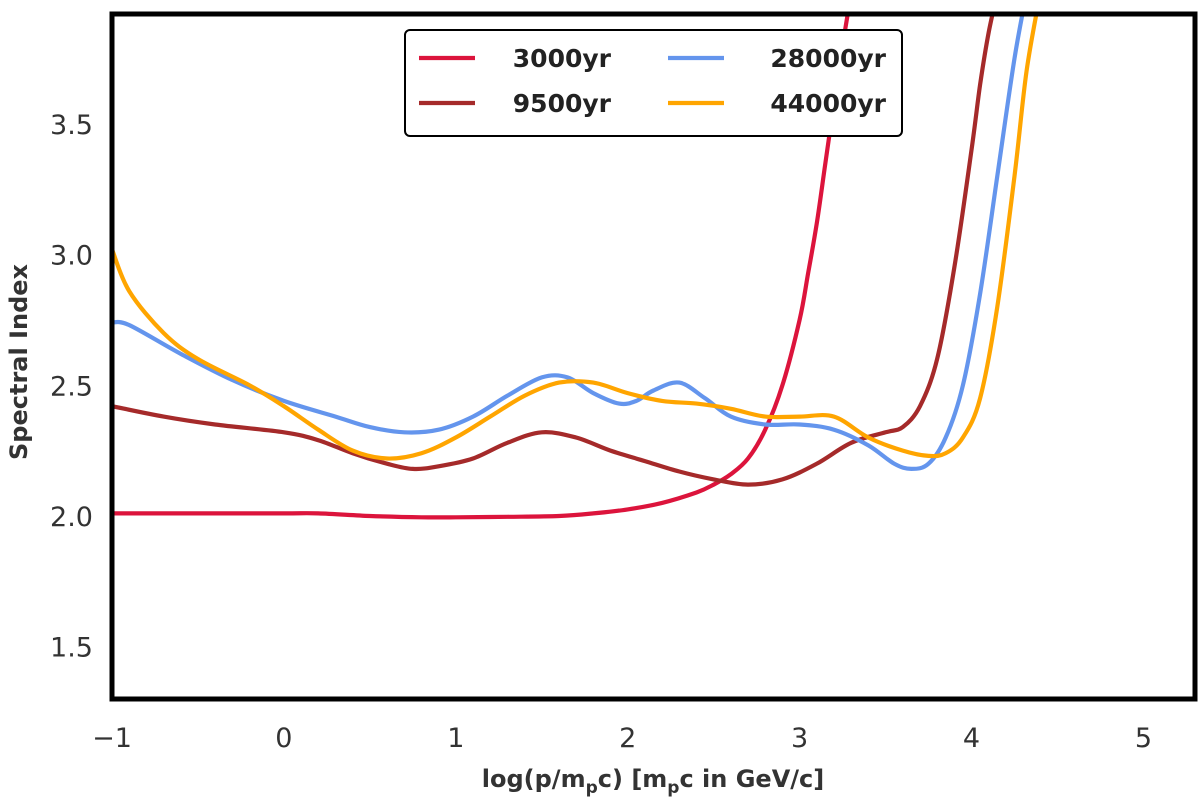 Image resolution: width=1200 pixels, height=801 pixels. What do you see at coordinates (71, 125) in the screenshot?
I see `y-tick-label: 3.5` at bounding box center [71, 125].